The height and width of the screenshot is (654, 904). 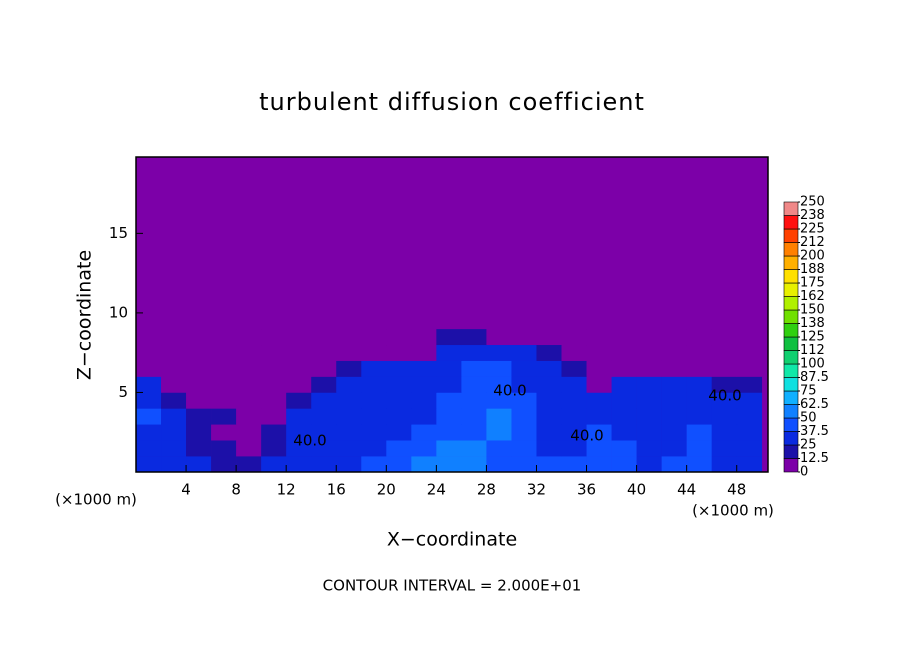 I want to click on chart-title: turbulent diffusion coefficient, so click(x=452, y=102).